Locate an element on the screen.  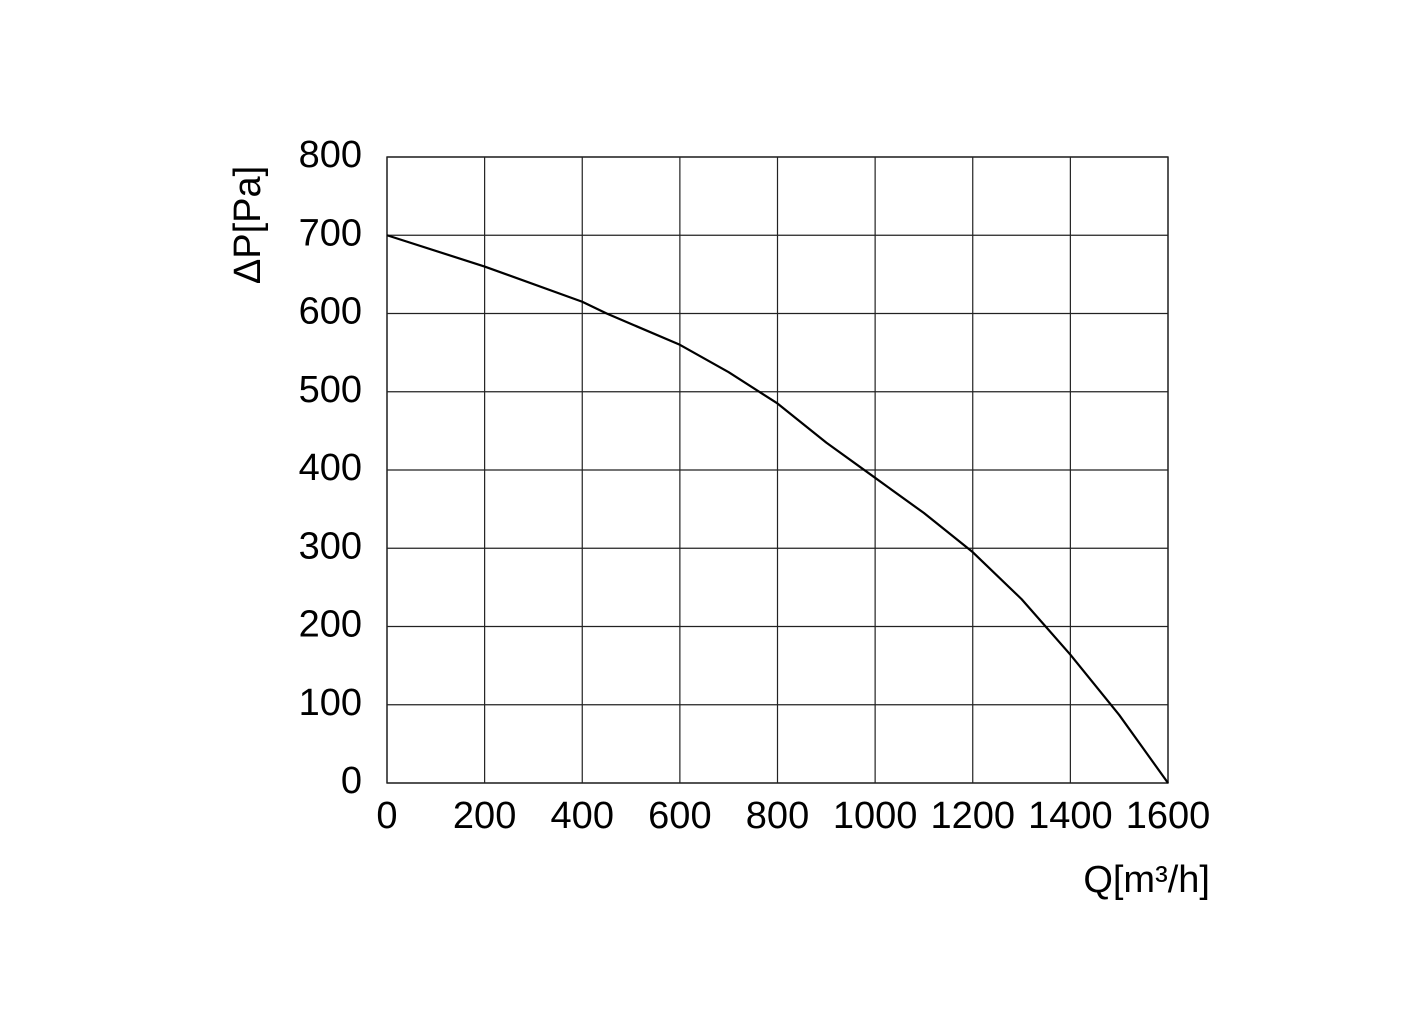
y-axis-label: ΔP[Pa] is located at coordinates (248, 225).